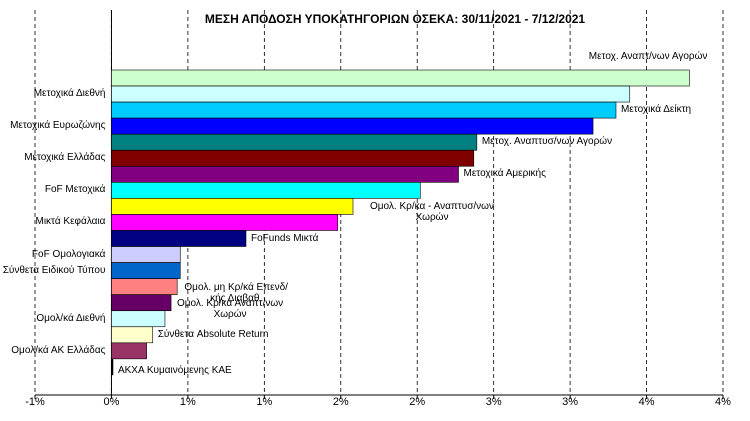 Image resolution: width=750 pixels, height=421 pixels. What do you see at coordinates (71, 318) in the screenshot?
I see `category-label: Ομολ/κά Διεθνή` at bounding box center [71, 318].